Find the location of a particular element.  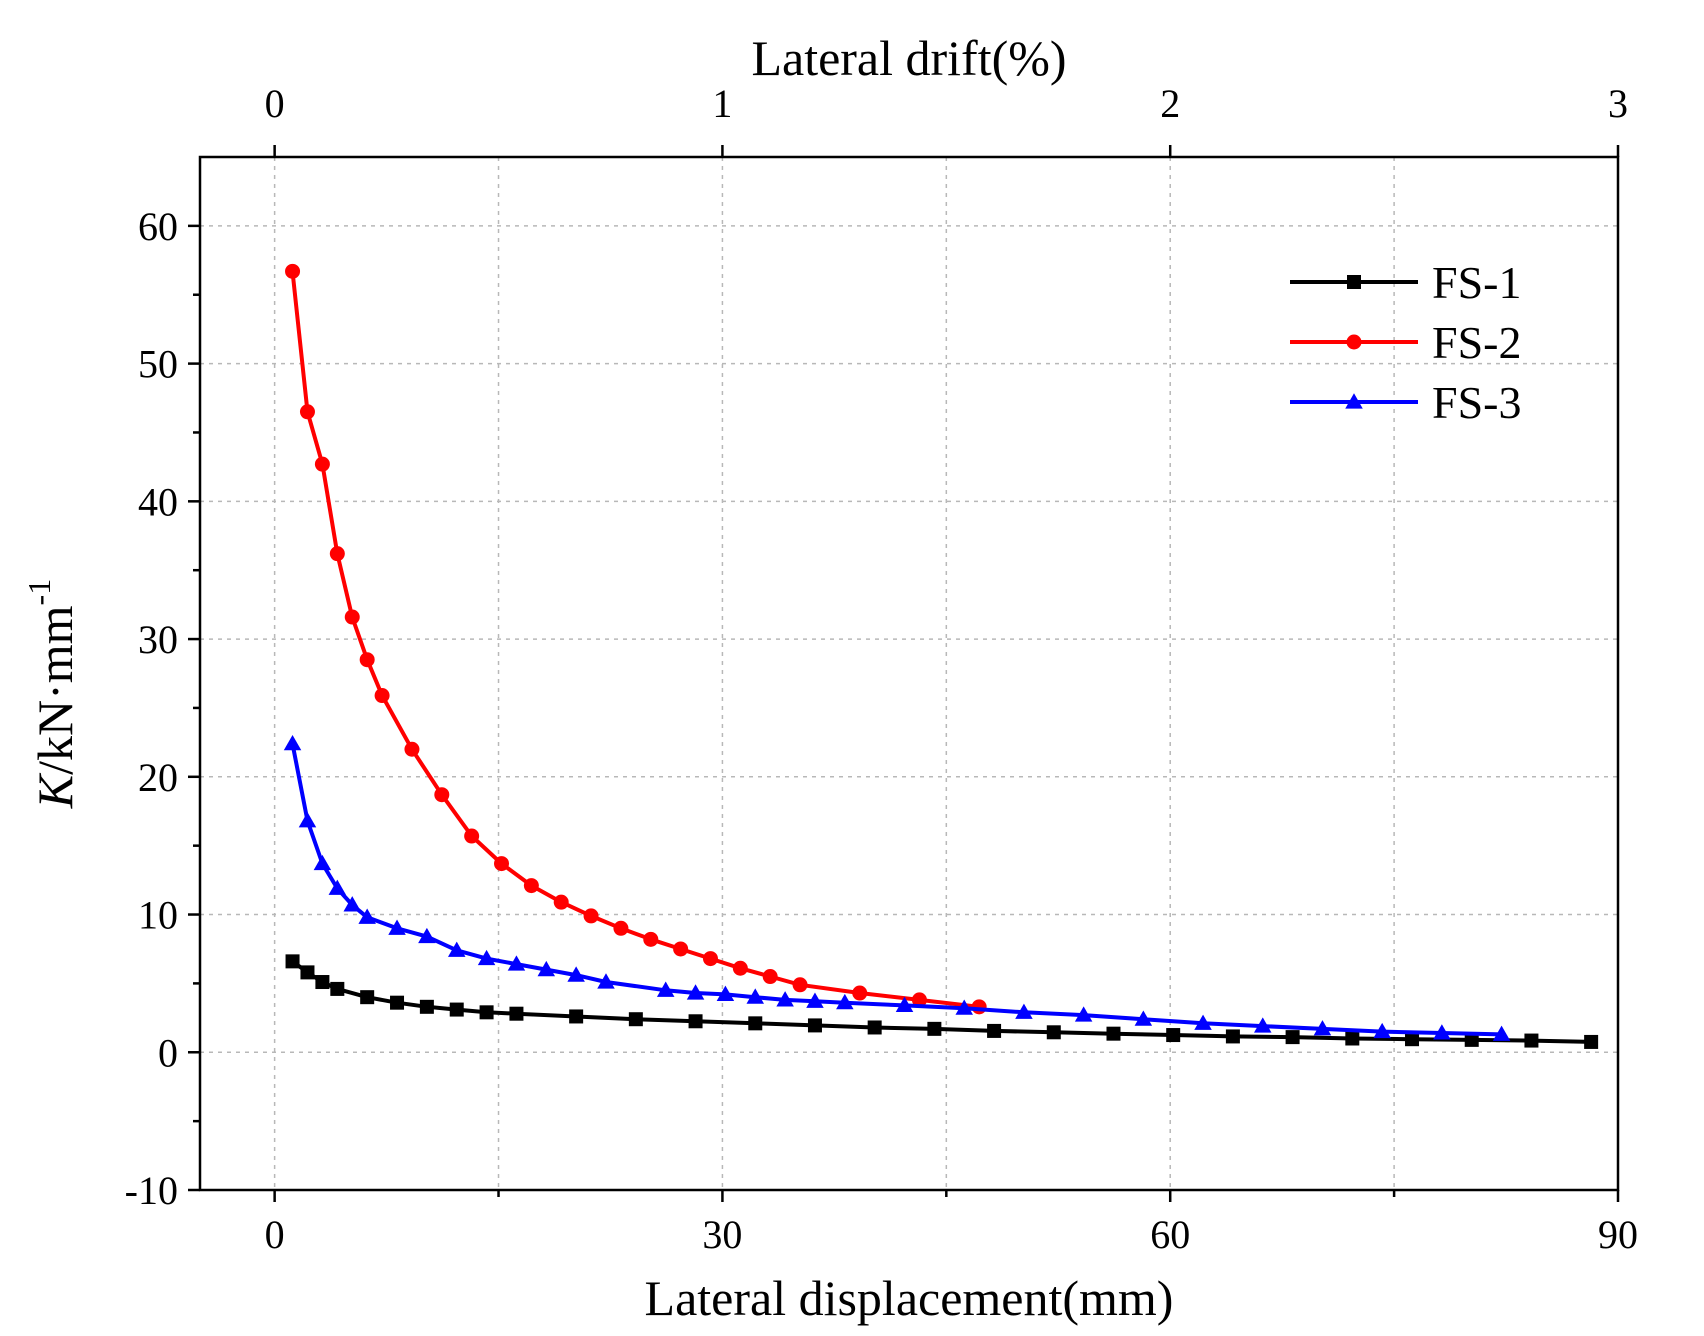

top-x-tick-label: 0 is located at coordinates (275, 103).